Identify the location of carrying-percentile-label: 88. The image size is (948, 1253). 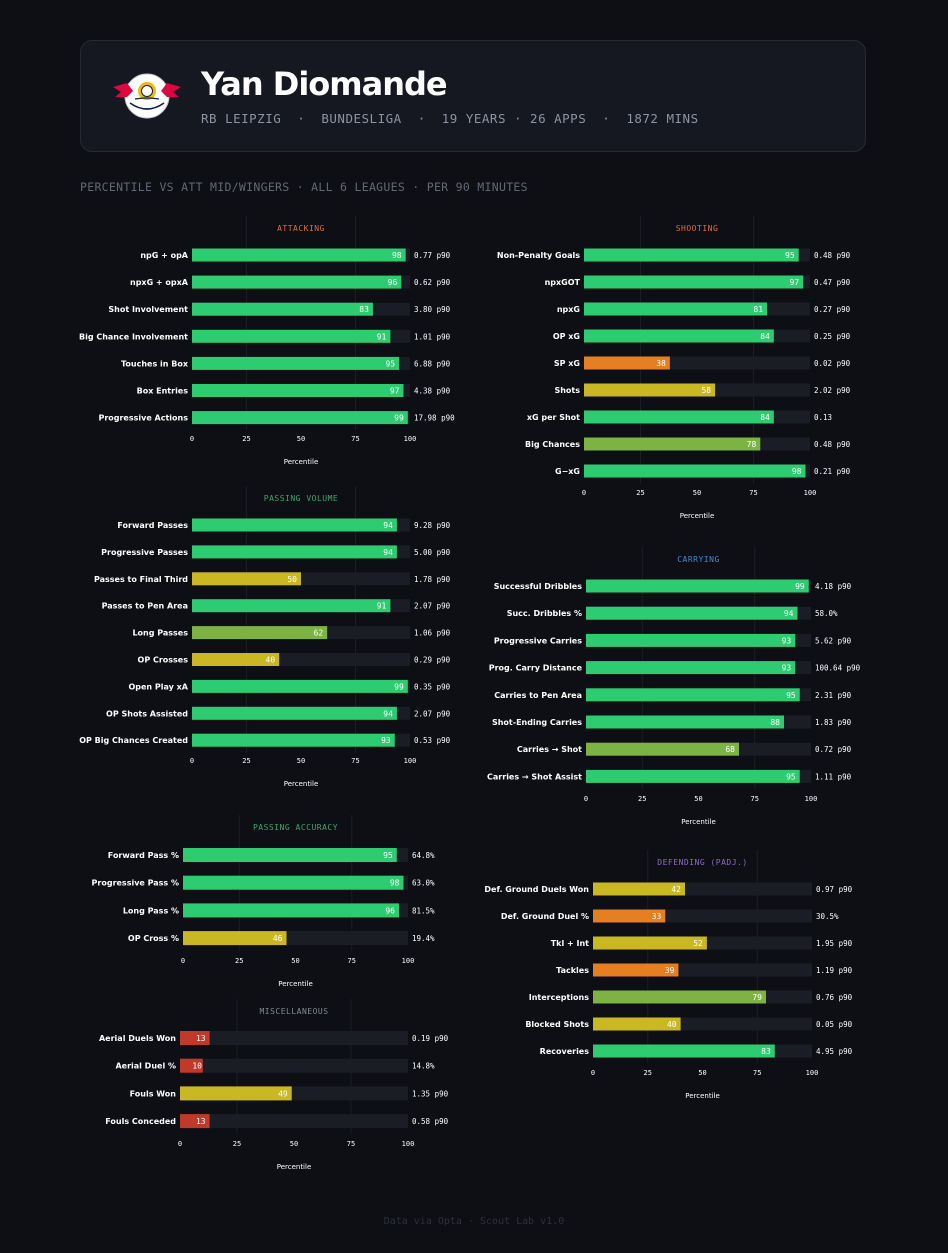
(775, 722).